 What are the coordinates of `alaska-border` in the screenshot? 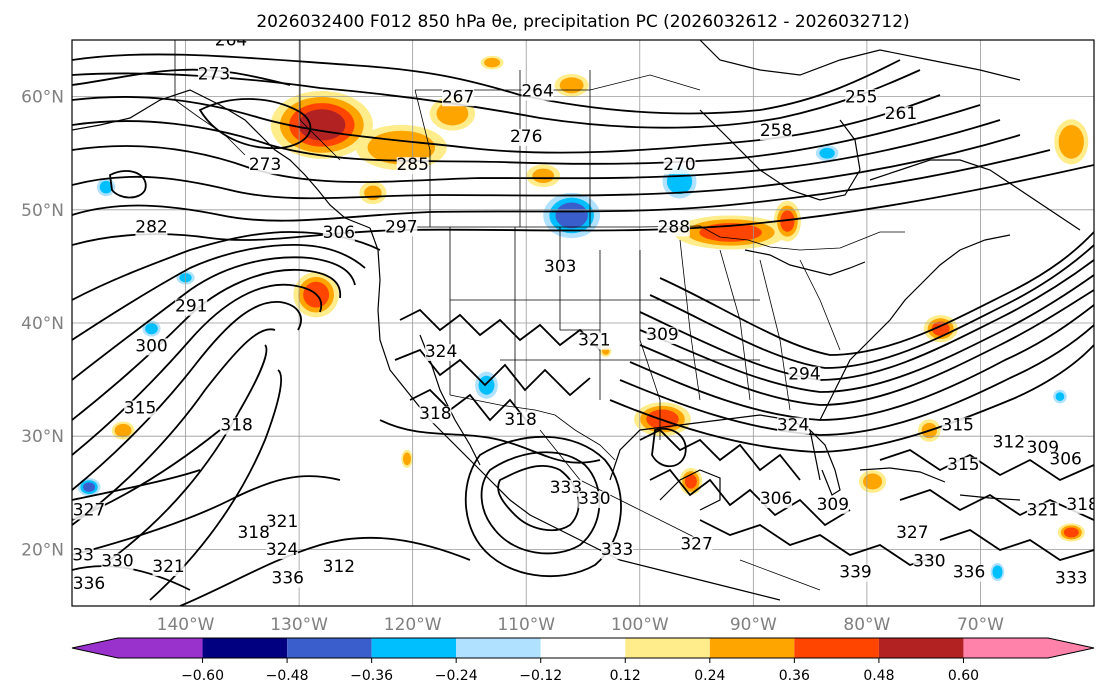 It's located at (210, 98).